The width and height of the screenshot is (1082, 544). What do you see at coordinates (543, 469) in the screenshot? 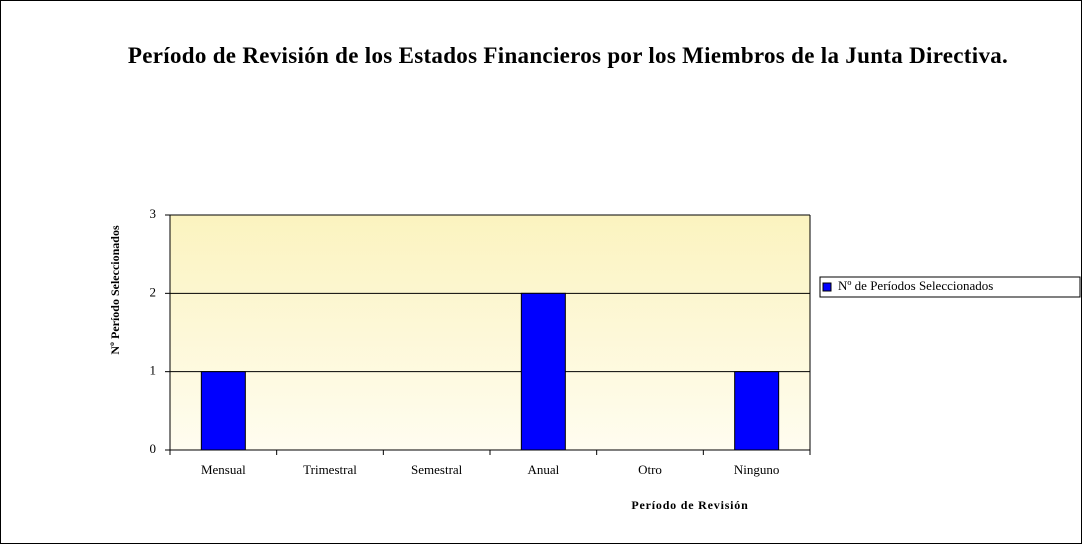
I see `x-tick-label: Anual` at bounding box center [543, 469].